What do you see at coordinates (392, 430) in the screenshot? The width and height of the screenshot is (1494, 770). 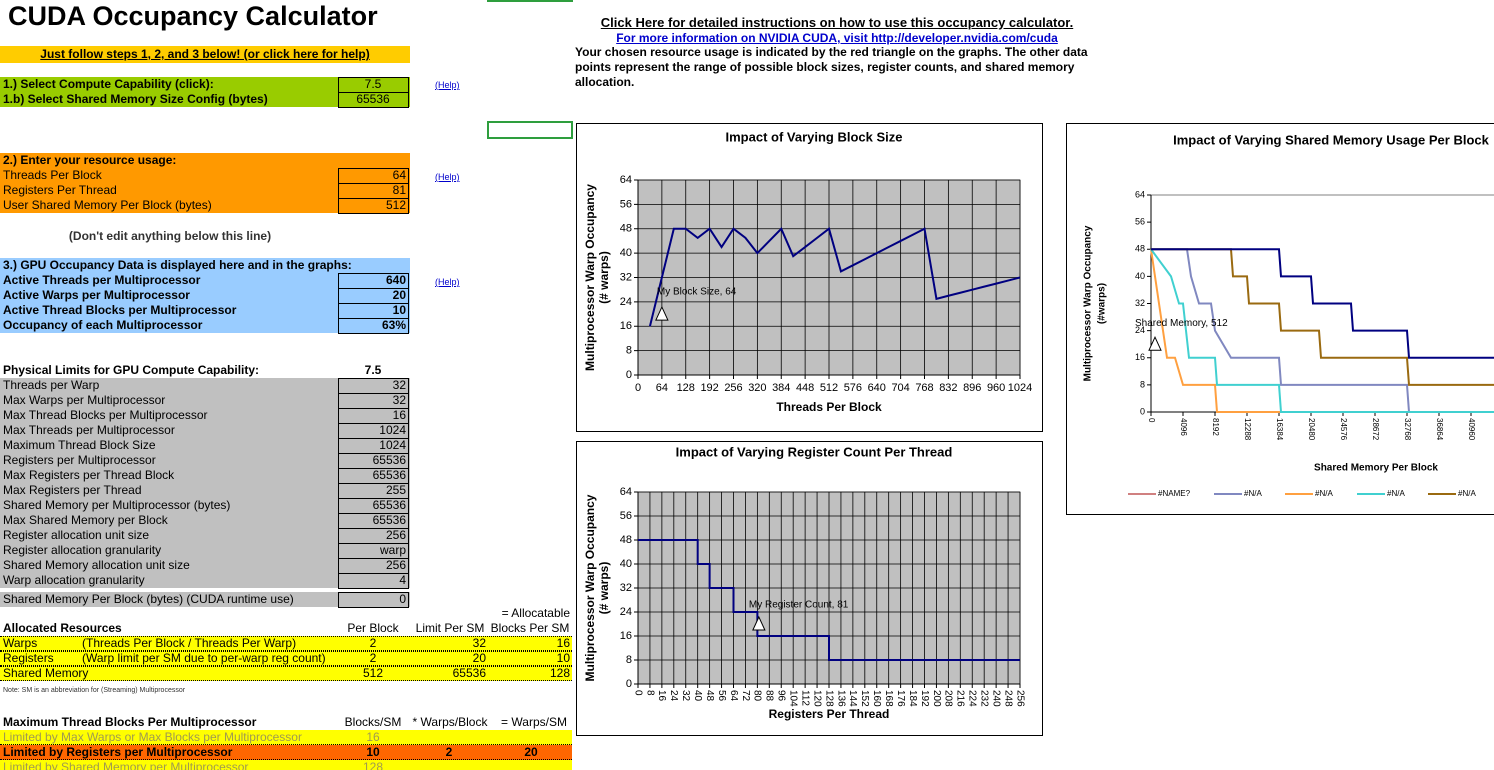 I see `row-value: 1024` at bounding box center [392, 430].